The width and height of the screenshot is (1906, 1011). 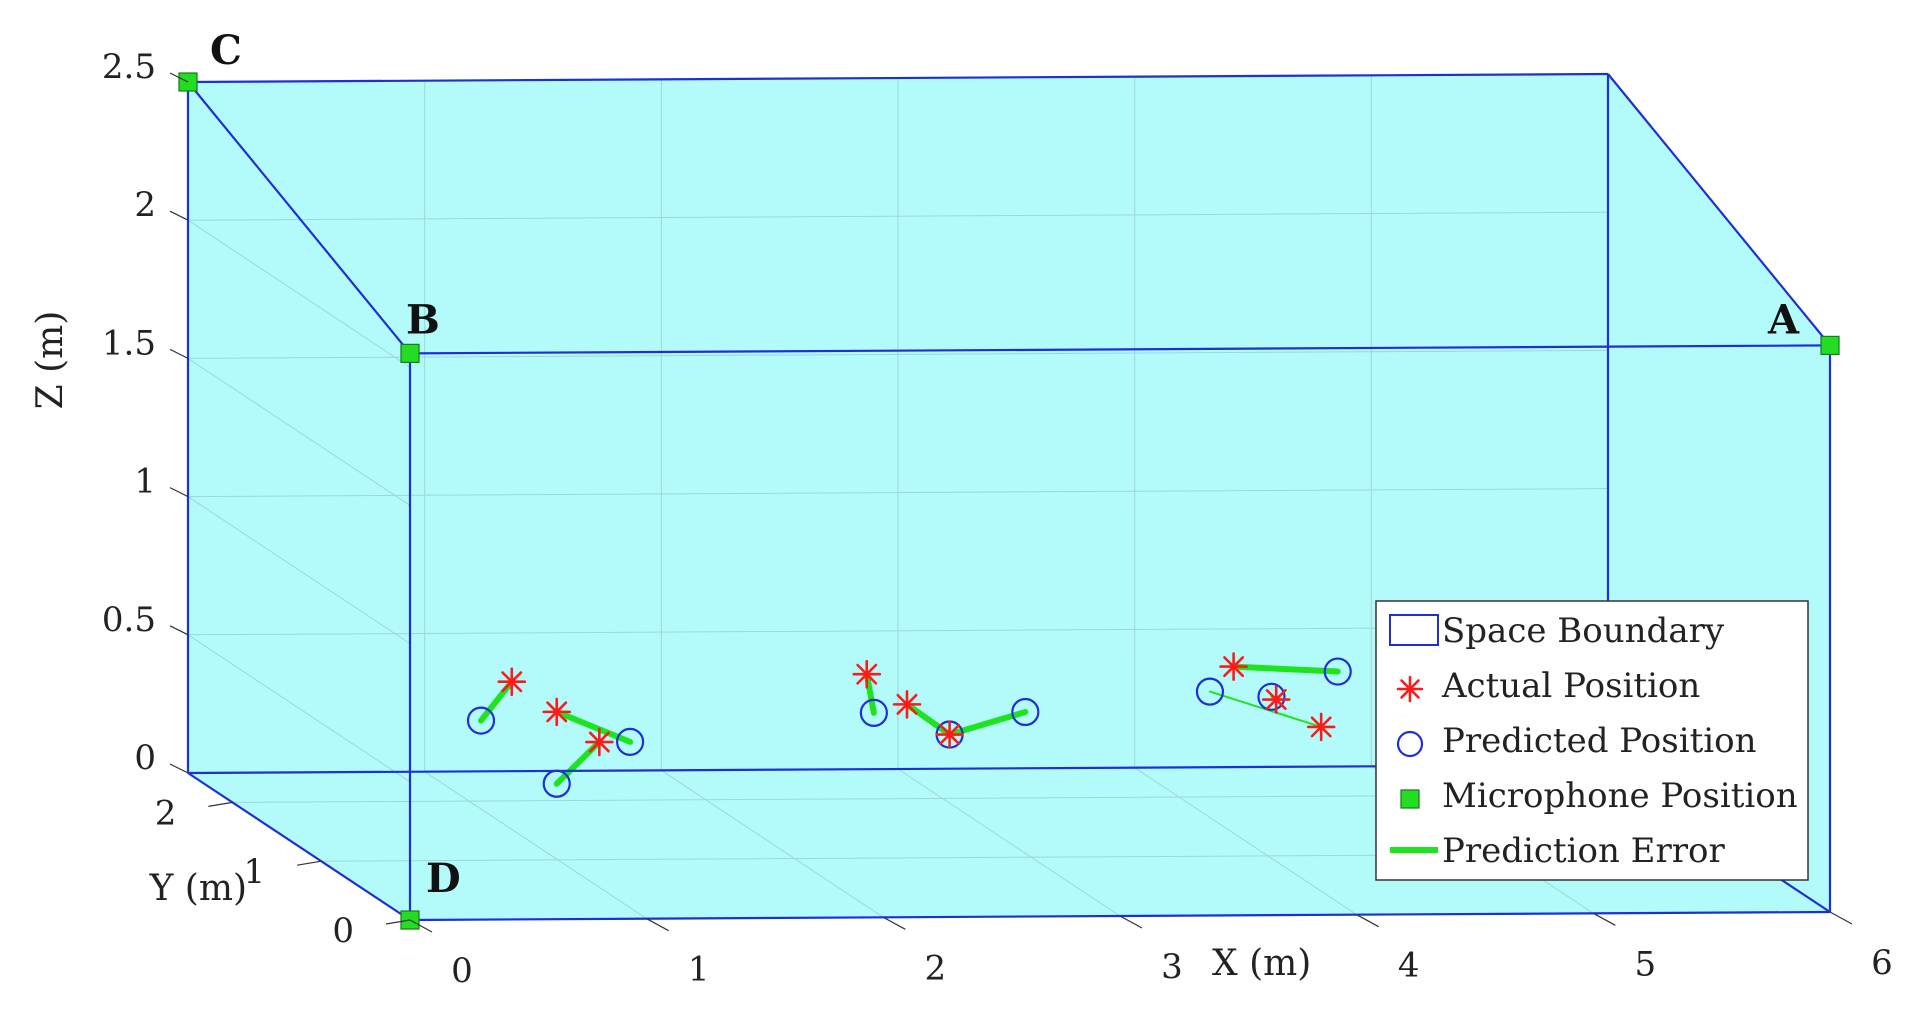 I want to click on z-tick-label: 0, so click(x=145, y=758).